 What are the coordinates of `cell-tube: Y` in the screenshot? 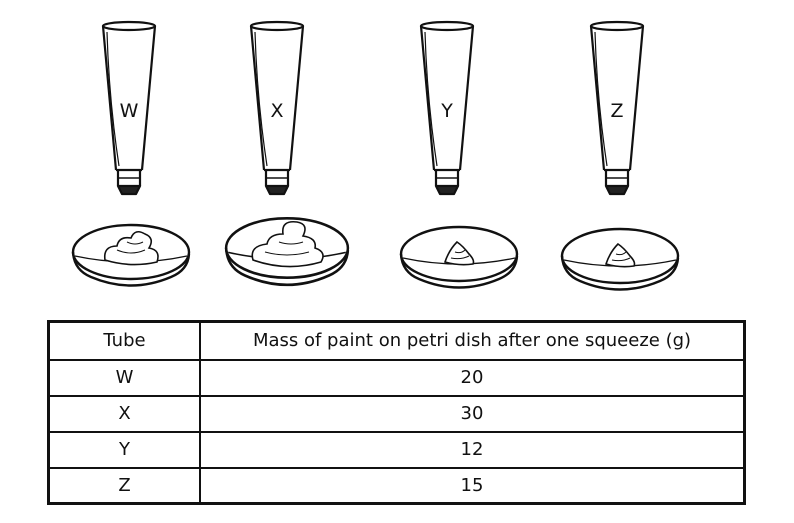 It's located at (124, 449).